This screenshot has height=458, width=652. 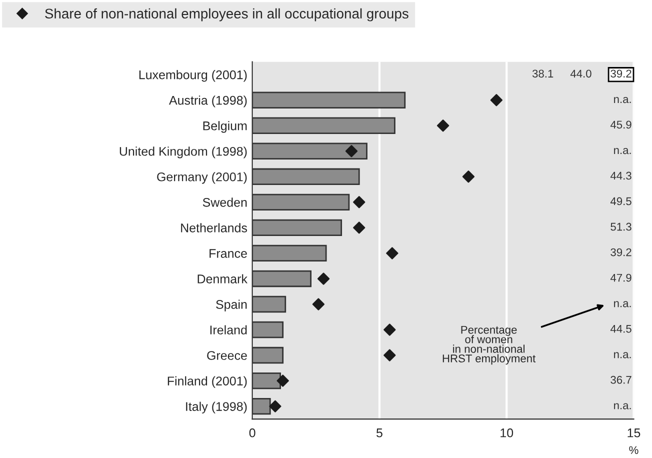 I want to click on y-tick-label: Denmark, so click(x=223, y=279).